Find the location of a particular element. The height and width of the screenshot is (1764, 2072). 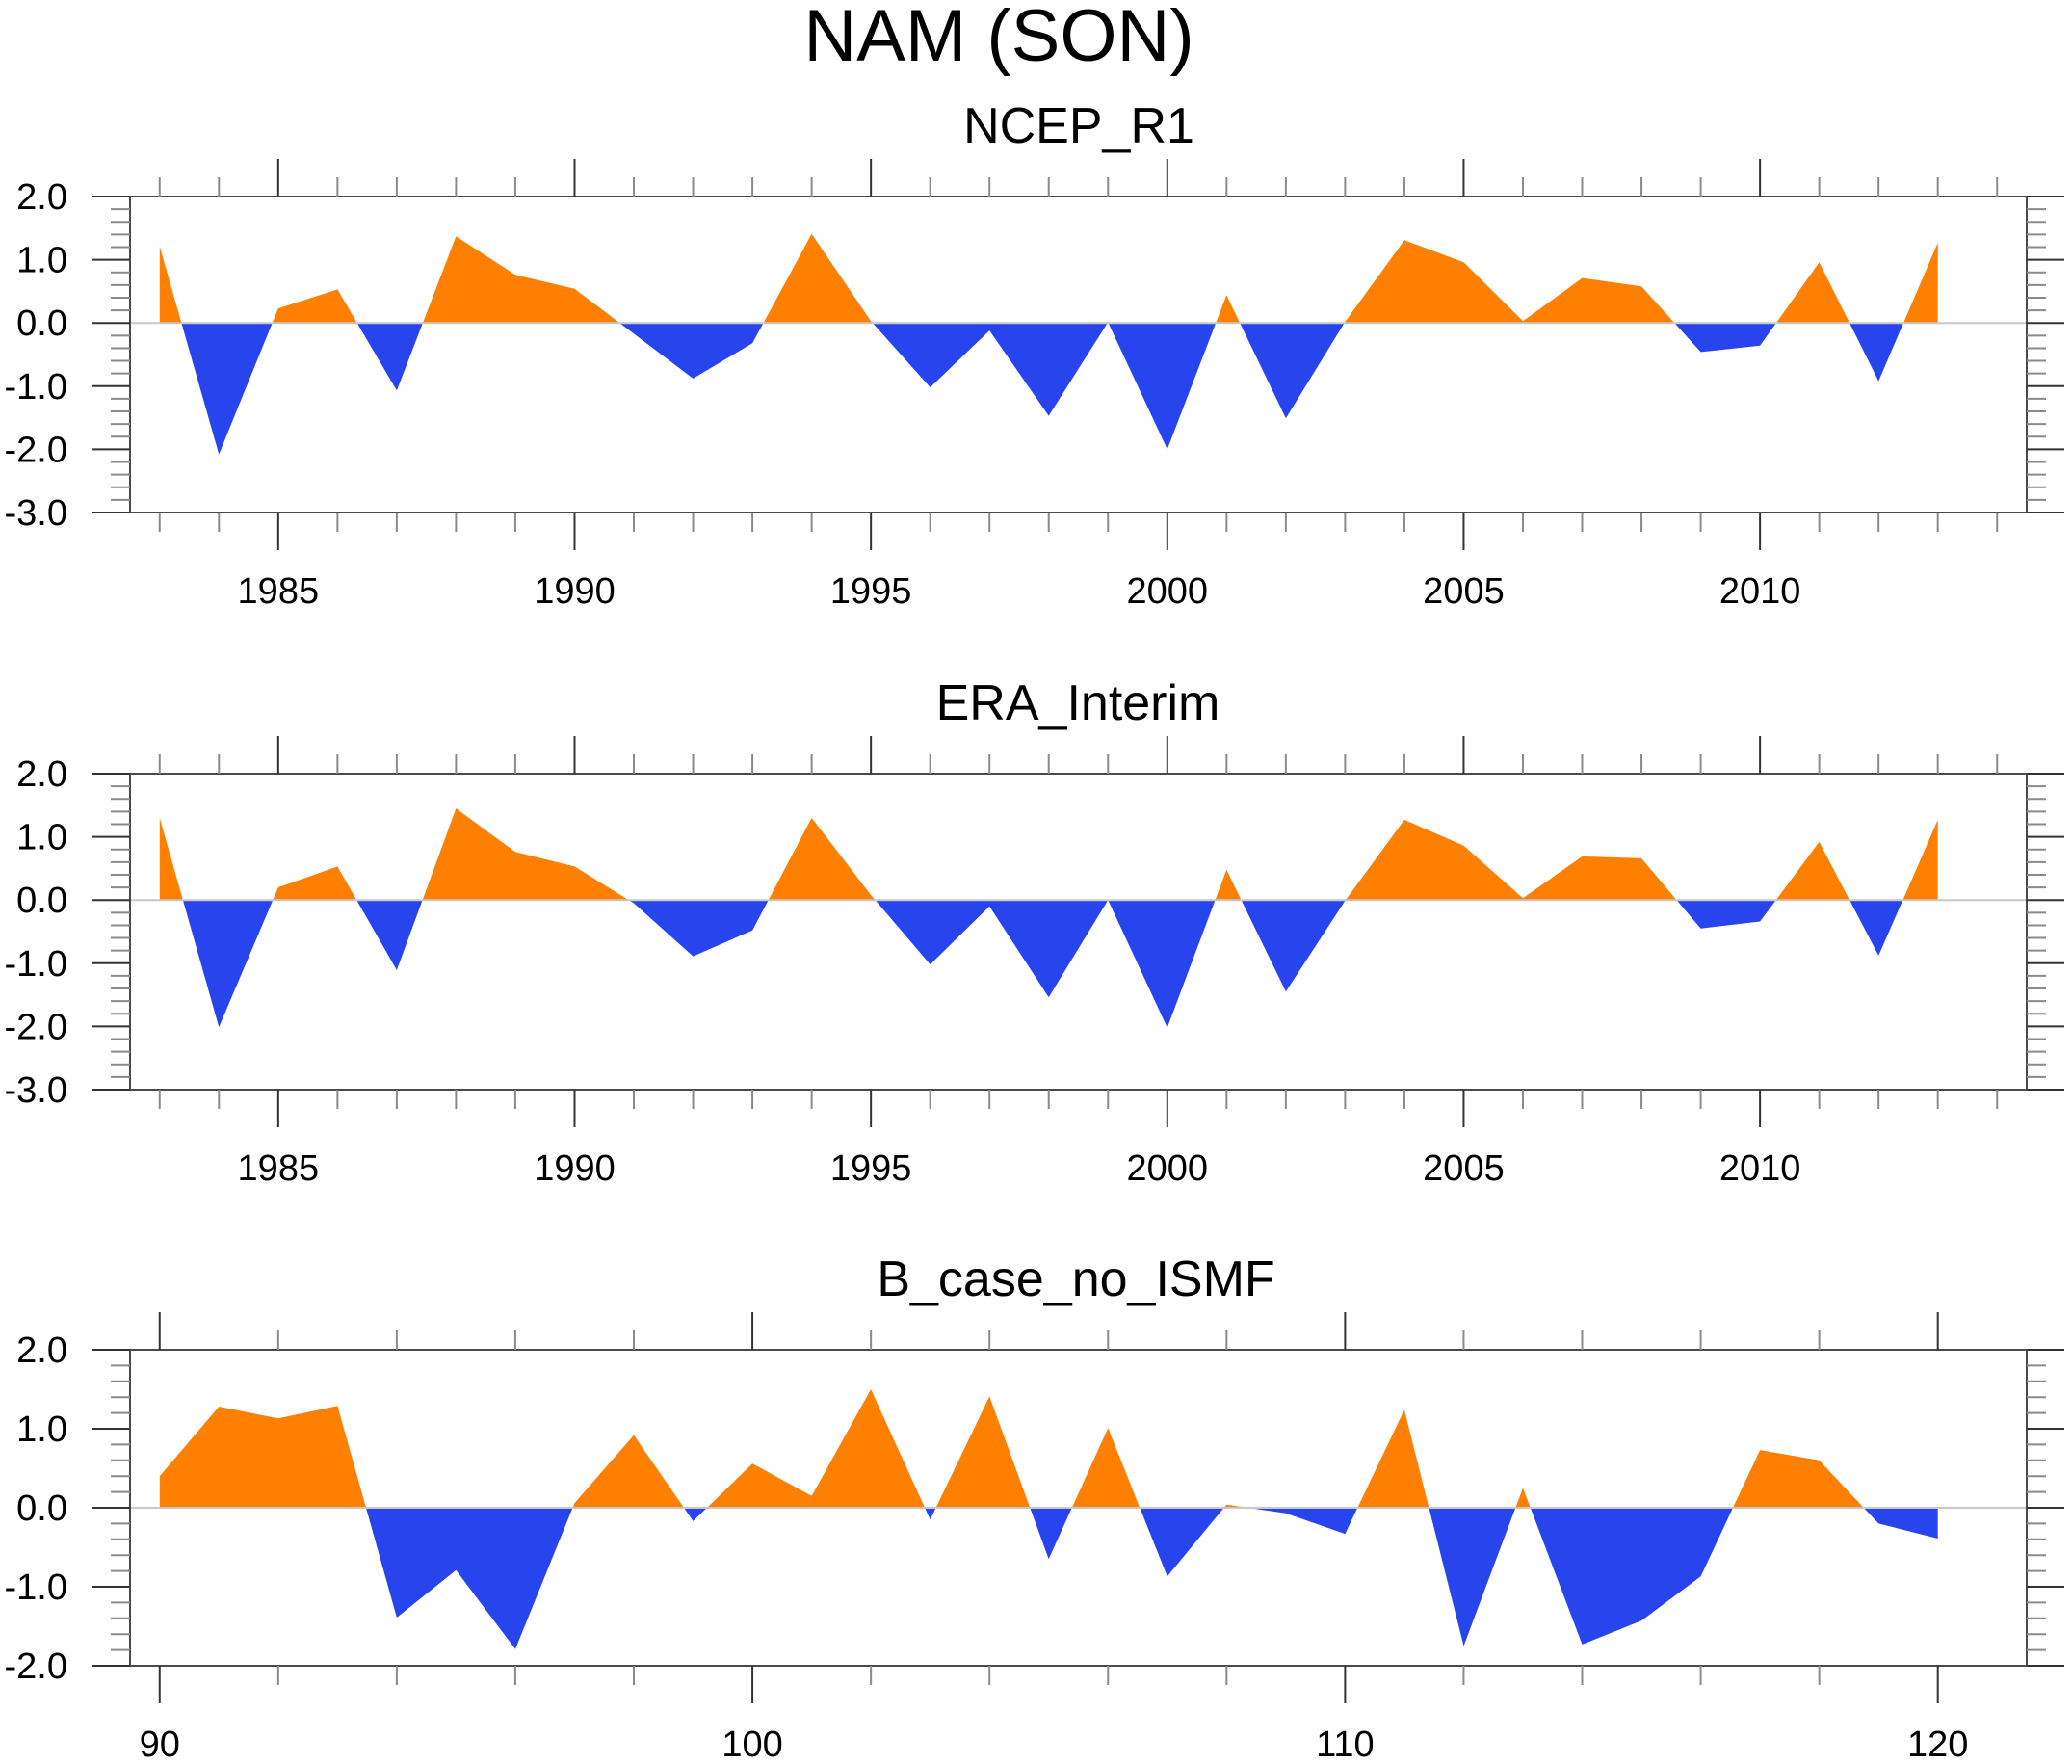

panel-title: ERA_Interim is located at coordinates (1078, 703).